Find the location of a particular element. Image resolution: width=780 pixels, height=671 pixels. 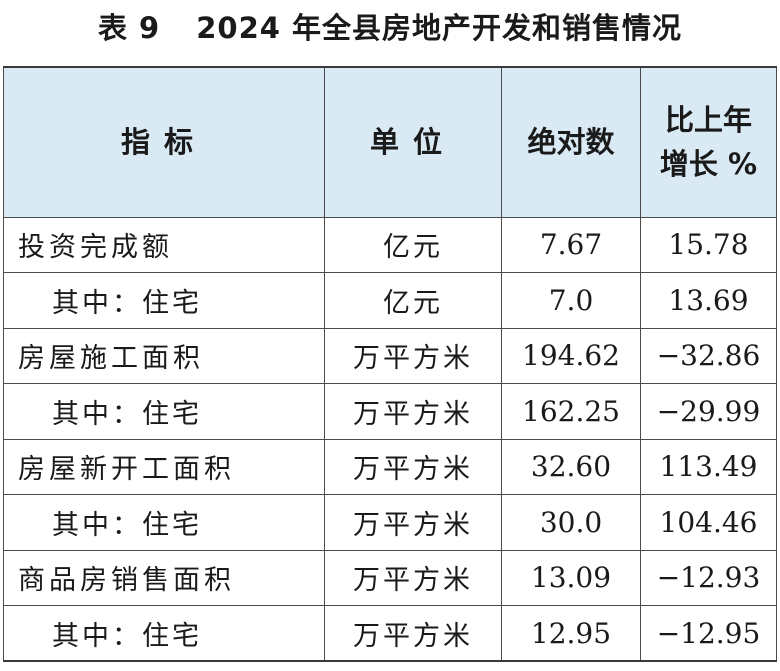

header-indicator: 指标 is located at coordinates (164, 142).